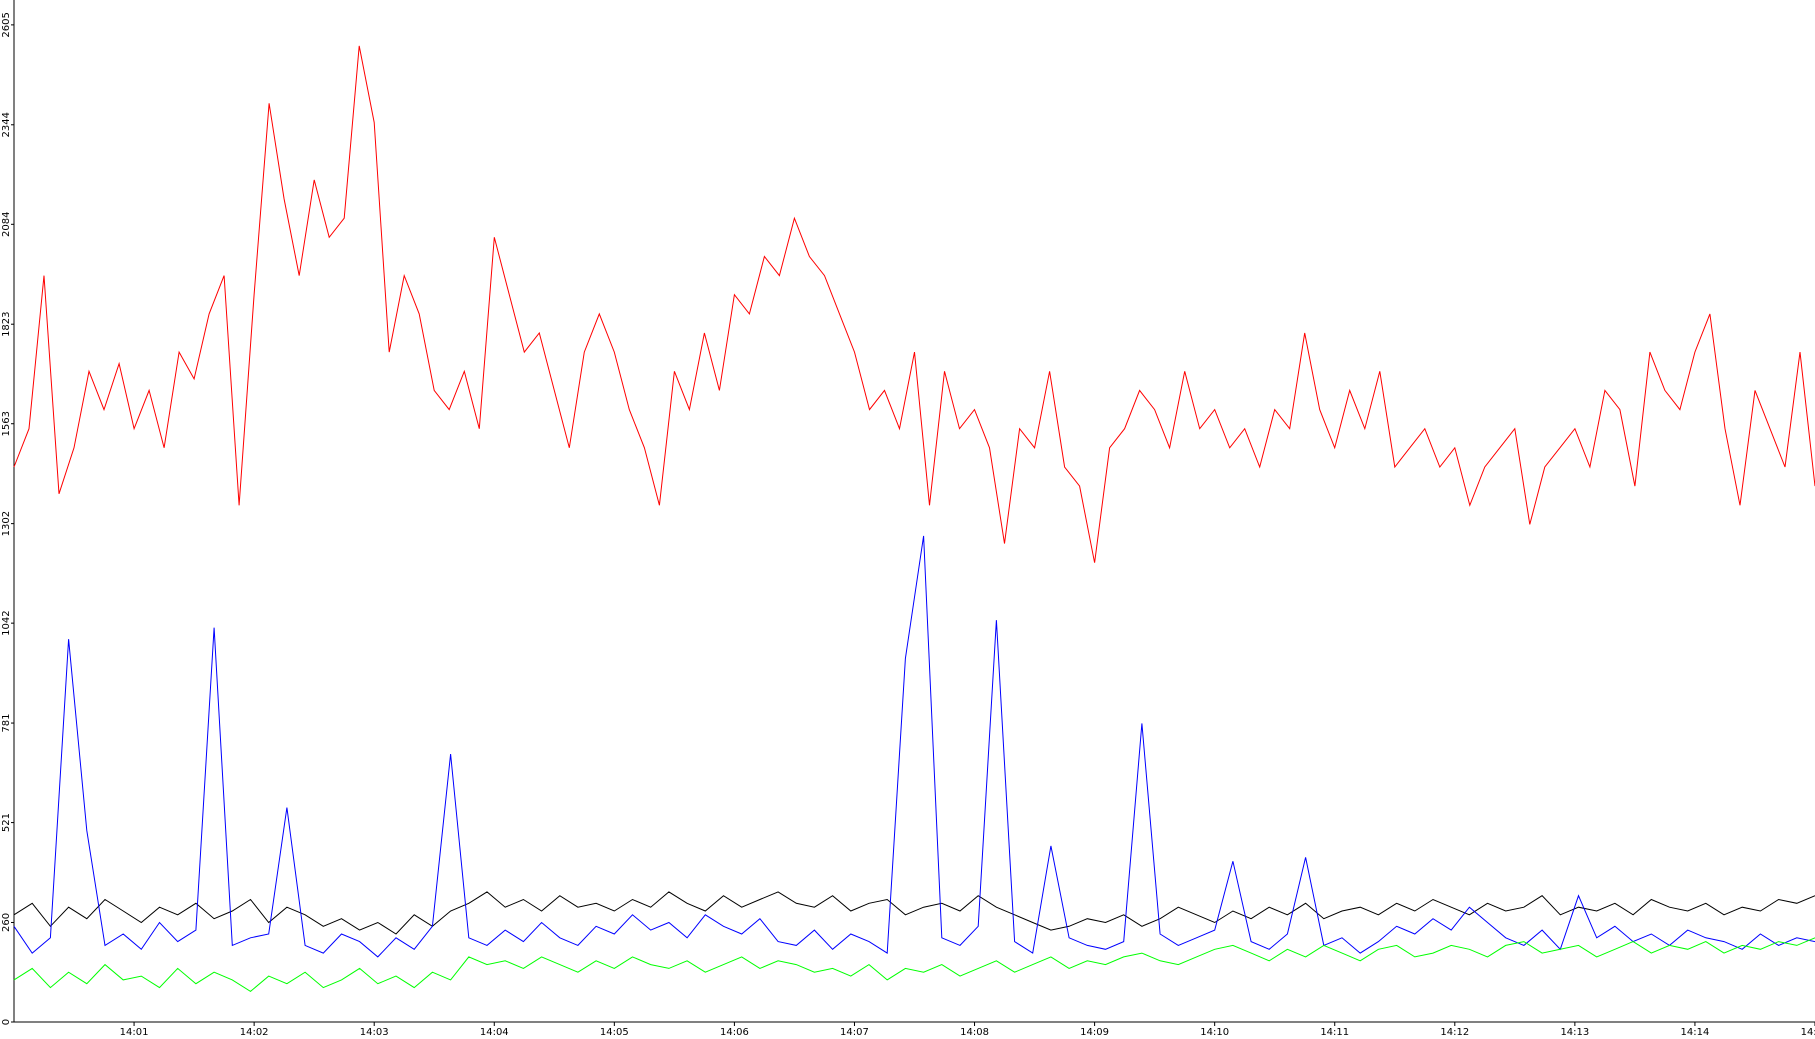  What do you see at coordinates (6, 622) in the screenshot?
I see `y-tick-label: 1042` at bounding box center [6, 622].